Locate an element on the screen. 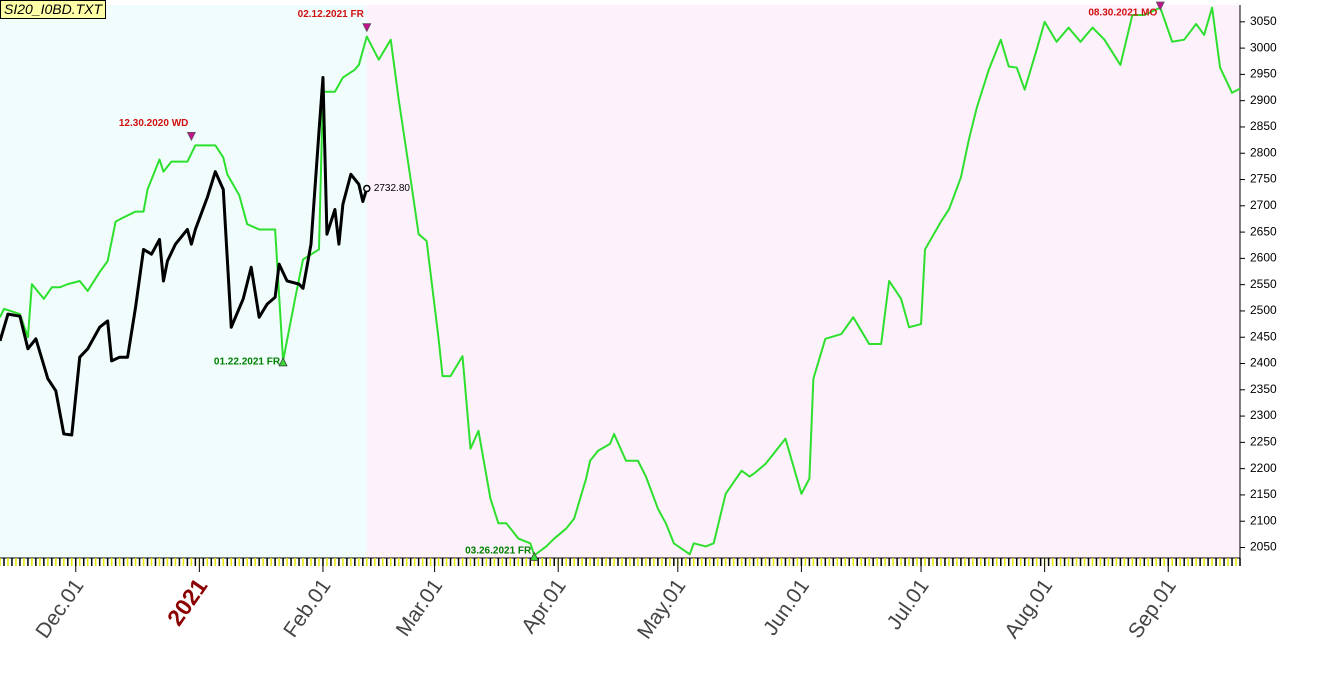 Image resolution: width=1319 pixels, height=689 pixels. y-tick-label: 2650 is located at coordinates (1263, 231).